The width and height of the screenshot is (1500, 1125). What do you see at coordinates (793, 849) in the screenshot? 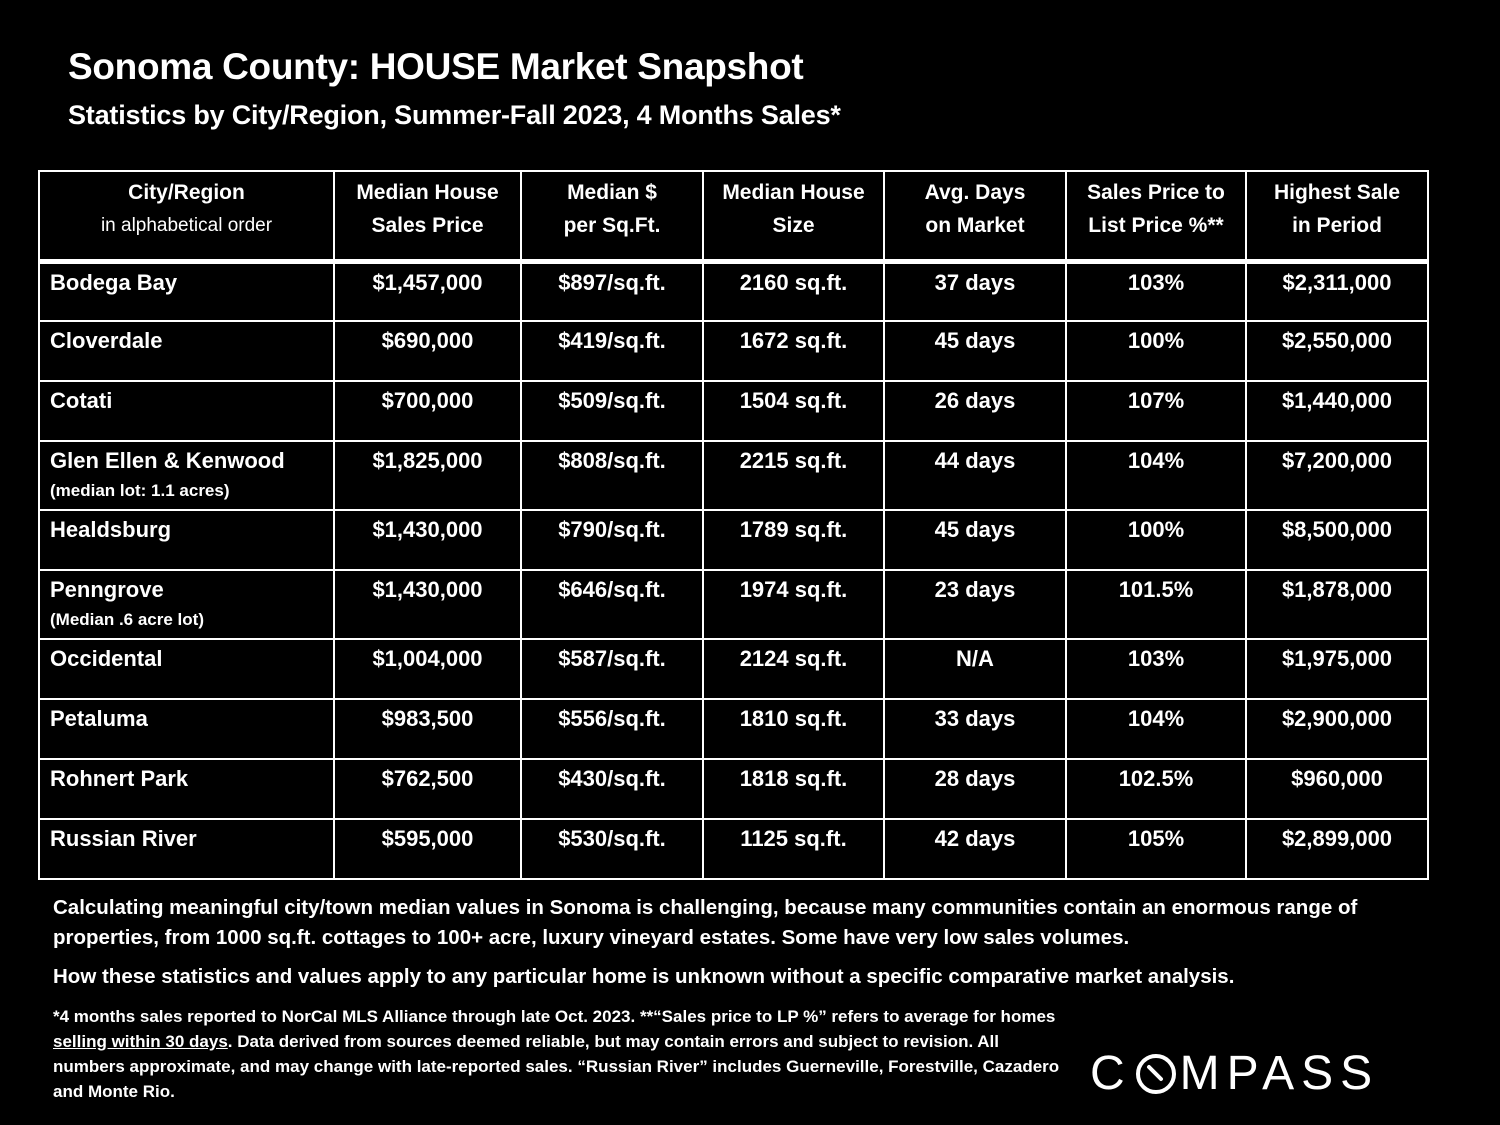
I see `house-size-cell: 1125 sq.ft.` at bounding box center [793, 849].